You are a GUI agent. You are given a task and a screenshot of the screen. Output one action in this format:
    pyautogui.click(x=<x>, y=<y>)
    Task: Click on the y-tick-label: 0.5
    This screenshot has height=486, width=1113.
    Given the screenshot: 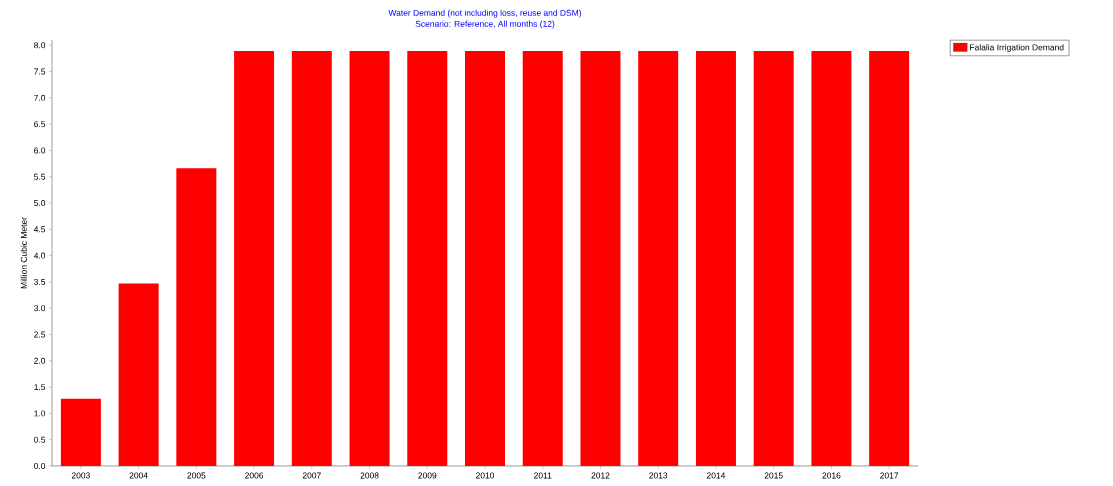 What is the action you would take?
    pyautogui.click(x=40, y=439)
    